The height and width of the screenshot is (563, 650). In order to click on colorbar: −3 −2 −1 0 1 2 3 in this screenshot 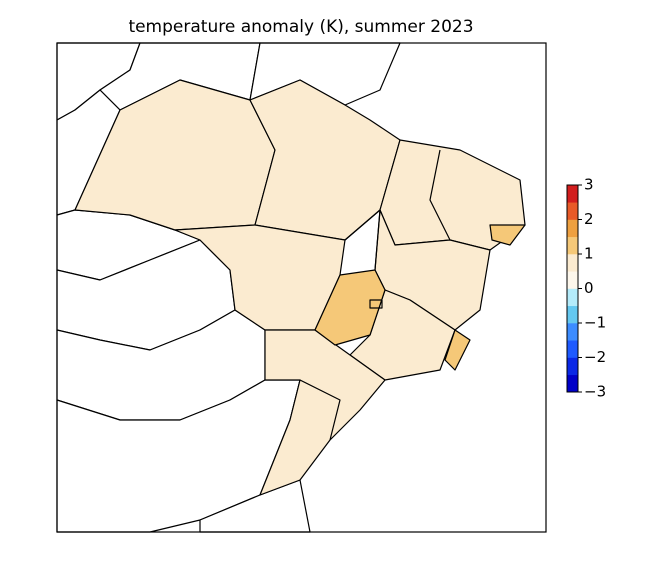, I will do `click(586, 288)`.